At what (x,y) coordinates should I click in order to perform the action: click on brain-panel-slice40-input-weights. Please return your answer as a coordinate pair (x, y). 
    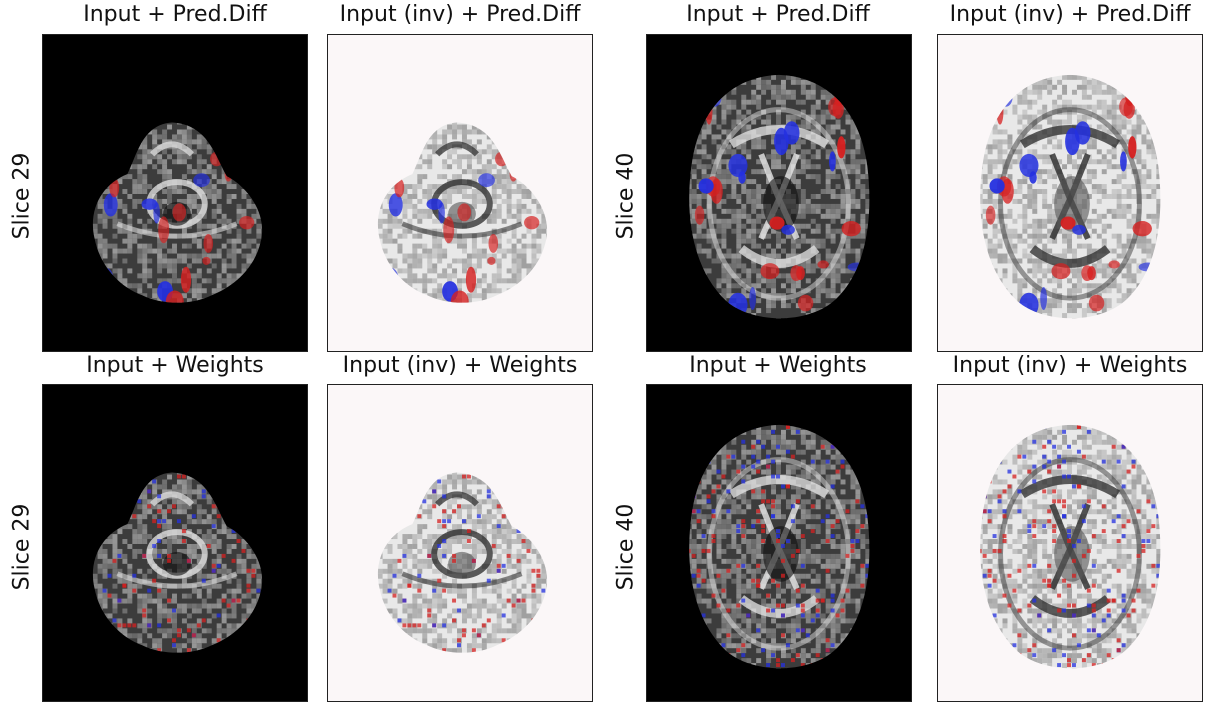
    Looking at the image, I should click on (779, 543).